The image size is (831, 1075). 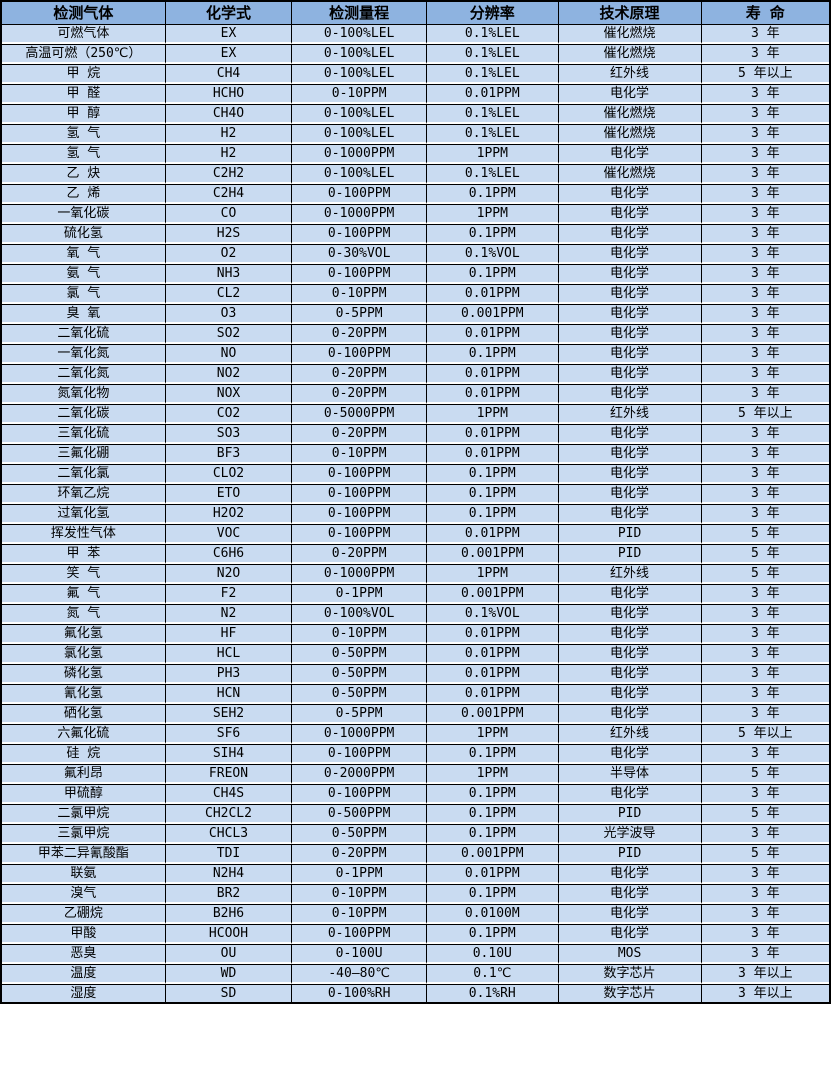 What do you see at coordinates (229, 634) in the screenshot?
I see `cell-formula: HF` at bounding box center [229, 634].